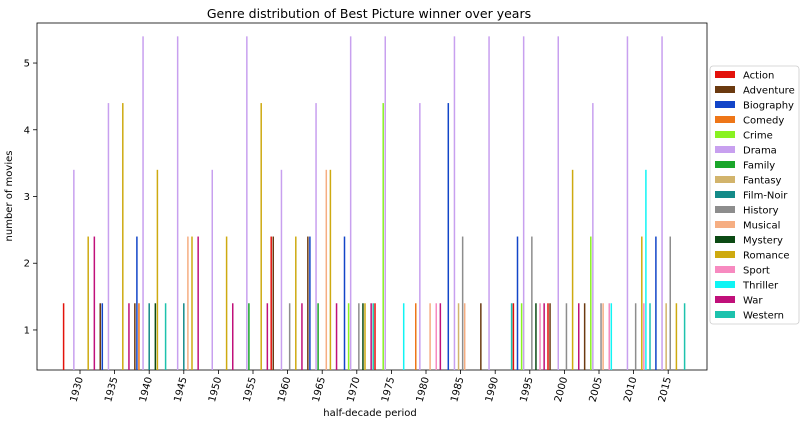 The width and height of the screenshot is (805, 424). Describe the element at coordinates (281, 269) in the screenshot. I see `bar-drama-1960` at that location.